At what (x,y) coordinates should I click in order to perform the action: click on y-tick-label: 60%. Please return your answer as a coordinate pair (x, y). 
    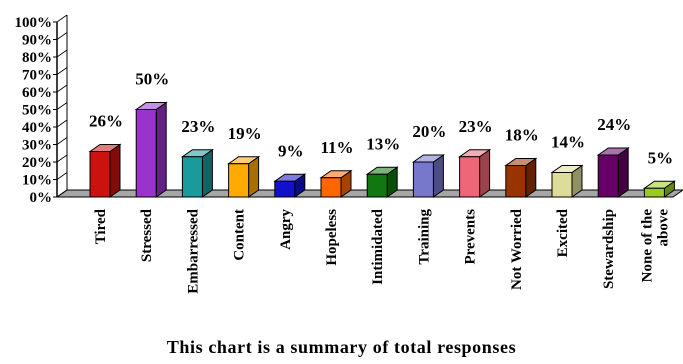
    Looking at the image, I should click on (37, 93).